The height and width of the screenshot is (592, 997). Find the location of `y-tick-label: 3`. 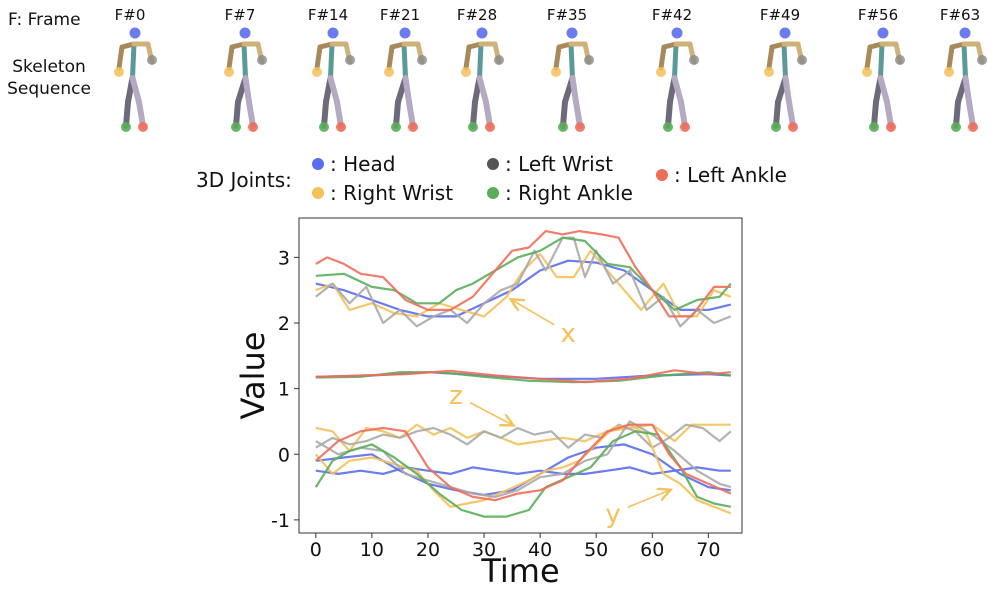

y-tick-label: 3 is located at coordinates (284, 258).